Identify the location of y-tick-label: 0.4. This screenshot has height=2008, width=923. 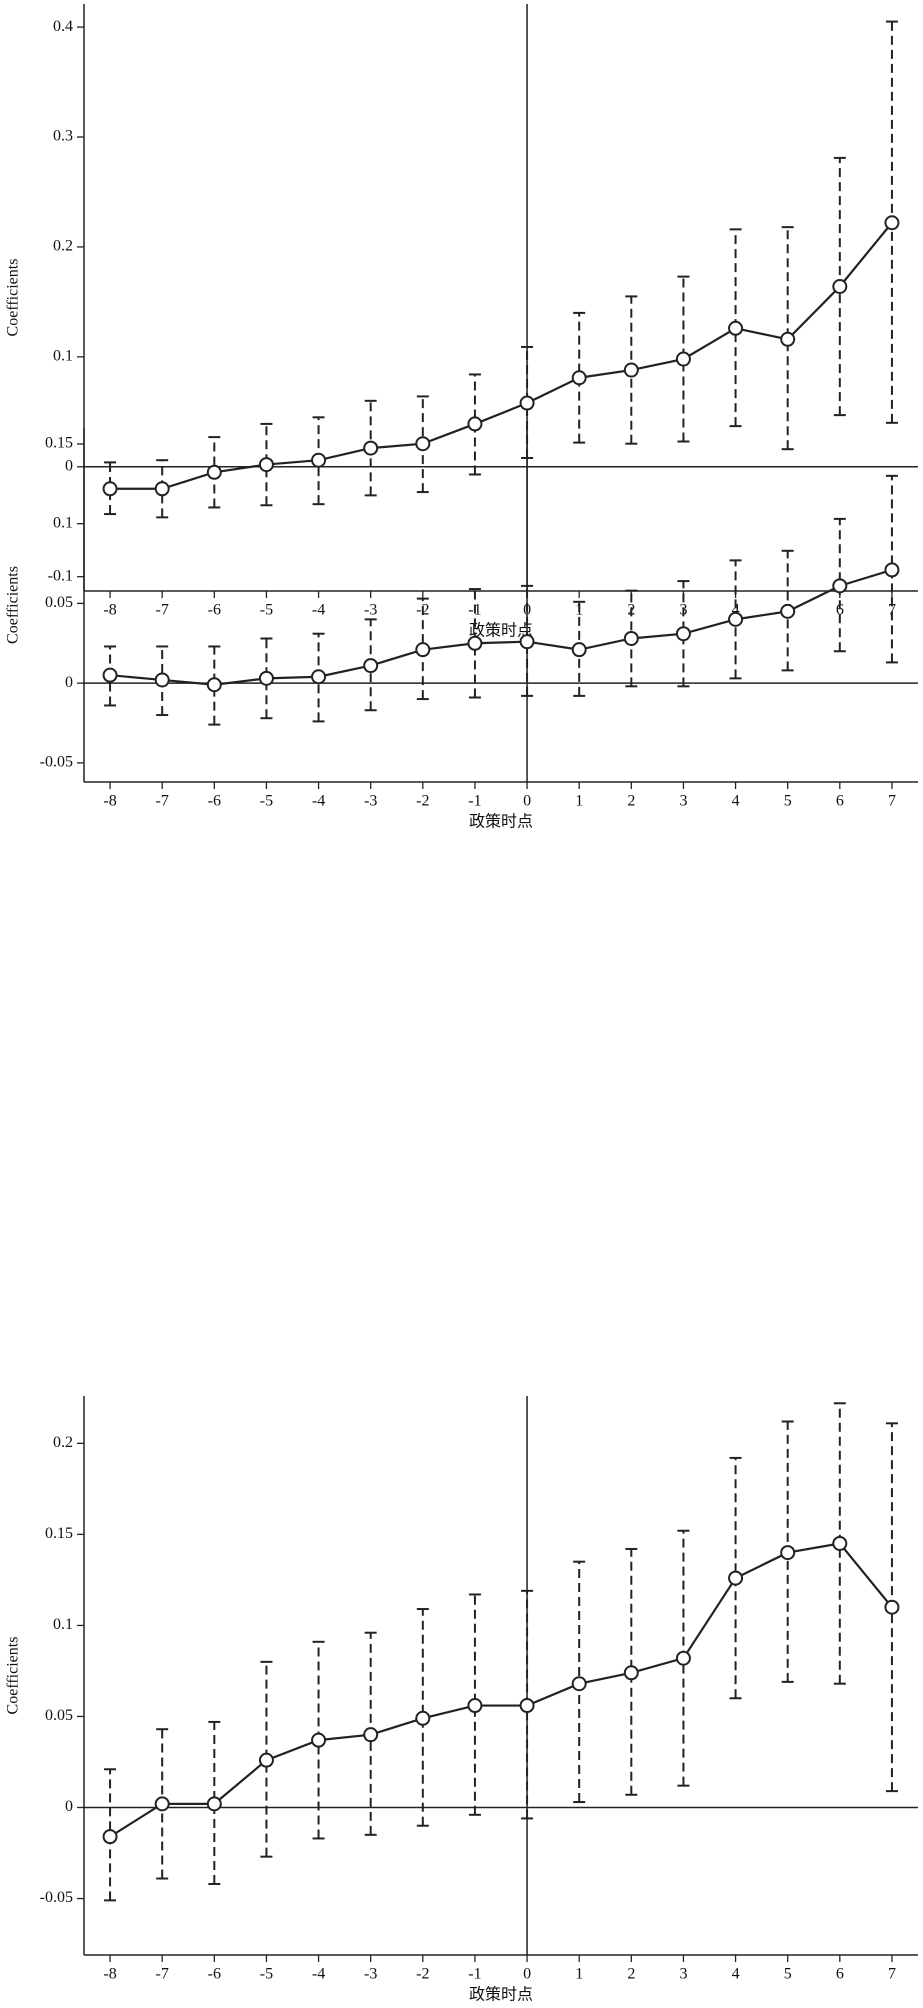
(63, 26).